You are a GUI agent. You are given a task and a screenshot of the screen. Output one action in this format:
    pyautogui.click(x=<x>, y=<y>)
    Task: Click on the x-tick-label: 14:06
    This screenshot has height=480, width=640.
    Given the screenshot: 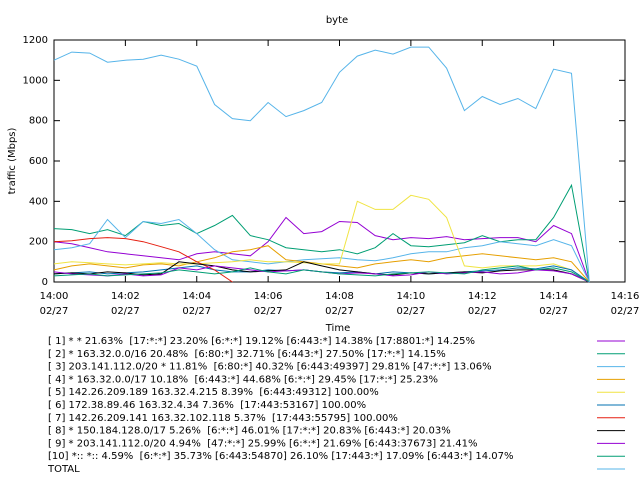 What is the action you would take?
    pyautogui.click(x=268, y=296)
    